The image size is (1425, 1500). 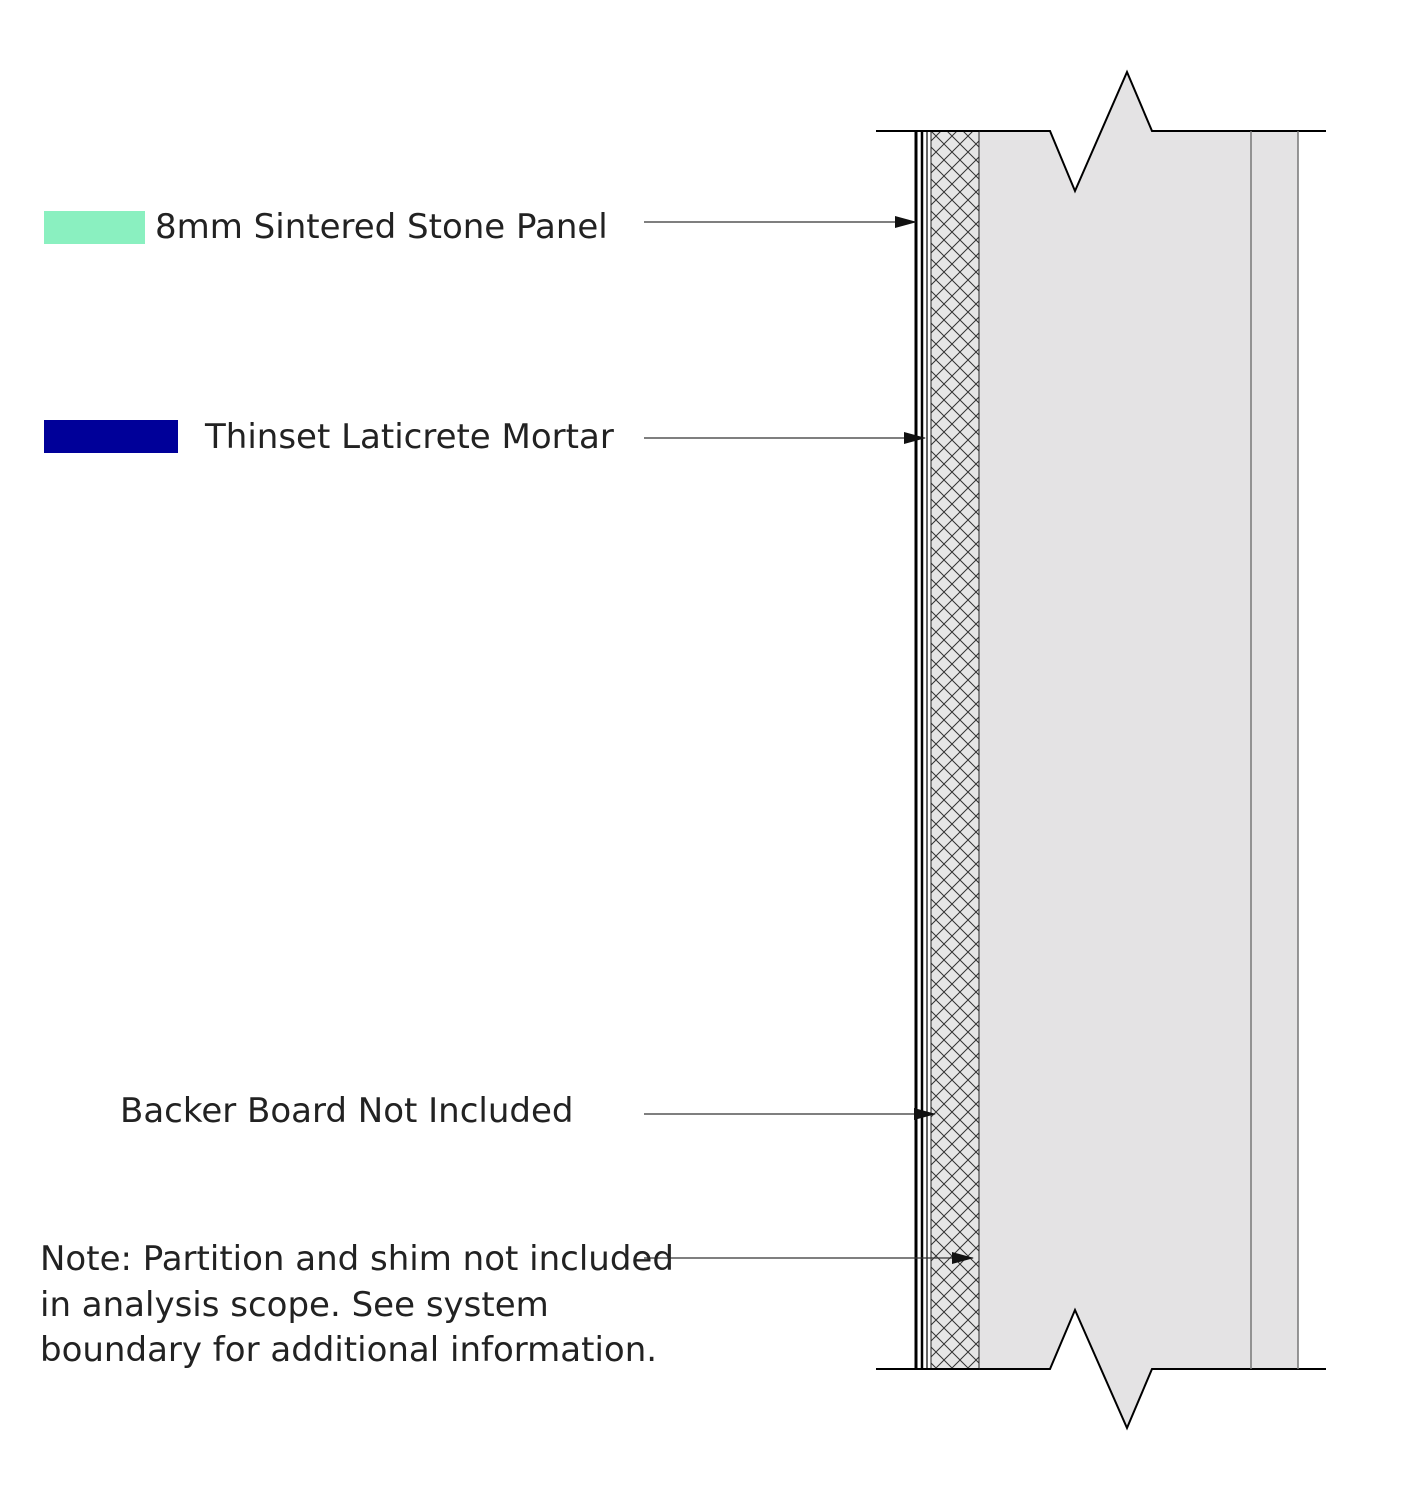 I want to click on scope-note-line-1: Note: Partition and shim not included, so click(x=357, y=1259).